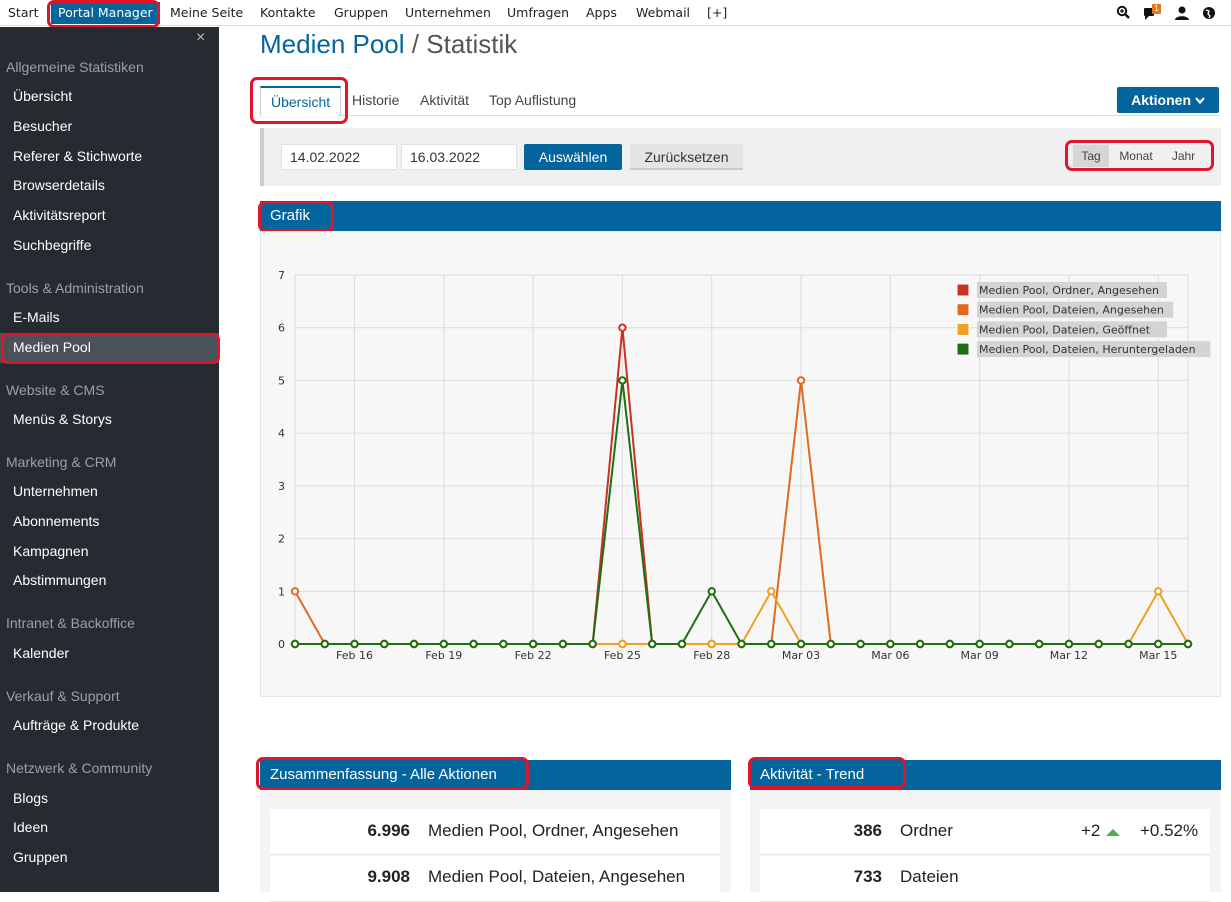  I want to click on trend-panel: 386 Ordner +2 +0.52% 733 Dateien, so click(985, 846).